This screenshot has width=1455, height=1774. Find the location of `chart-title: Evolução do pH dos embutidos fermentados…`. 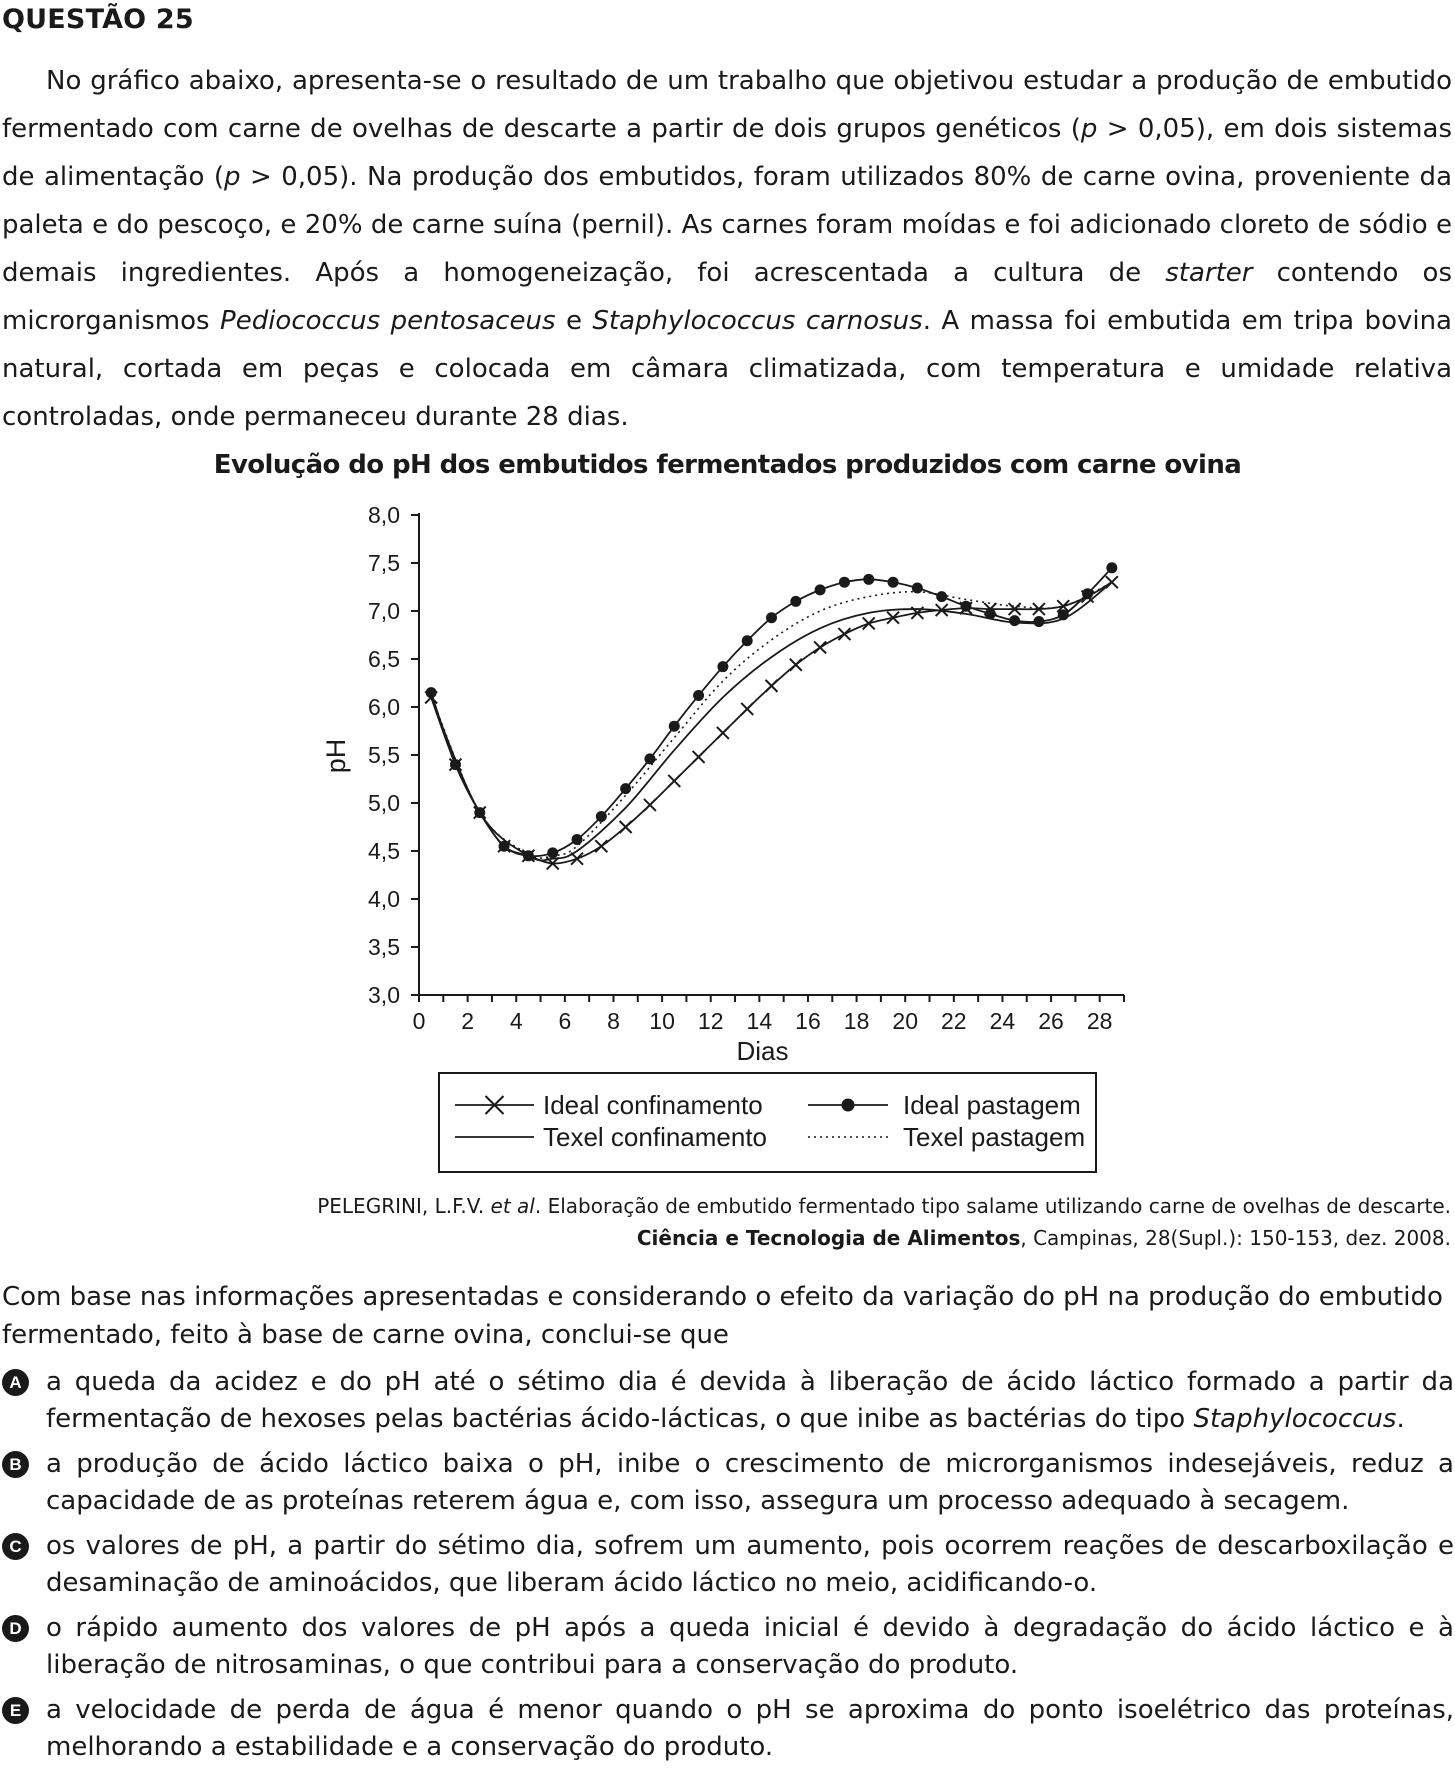

chart-title: Evolução do pH dos embutidos fermentados… is located at coordinates (727, 465).